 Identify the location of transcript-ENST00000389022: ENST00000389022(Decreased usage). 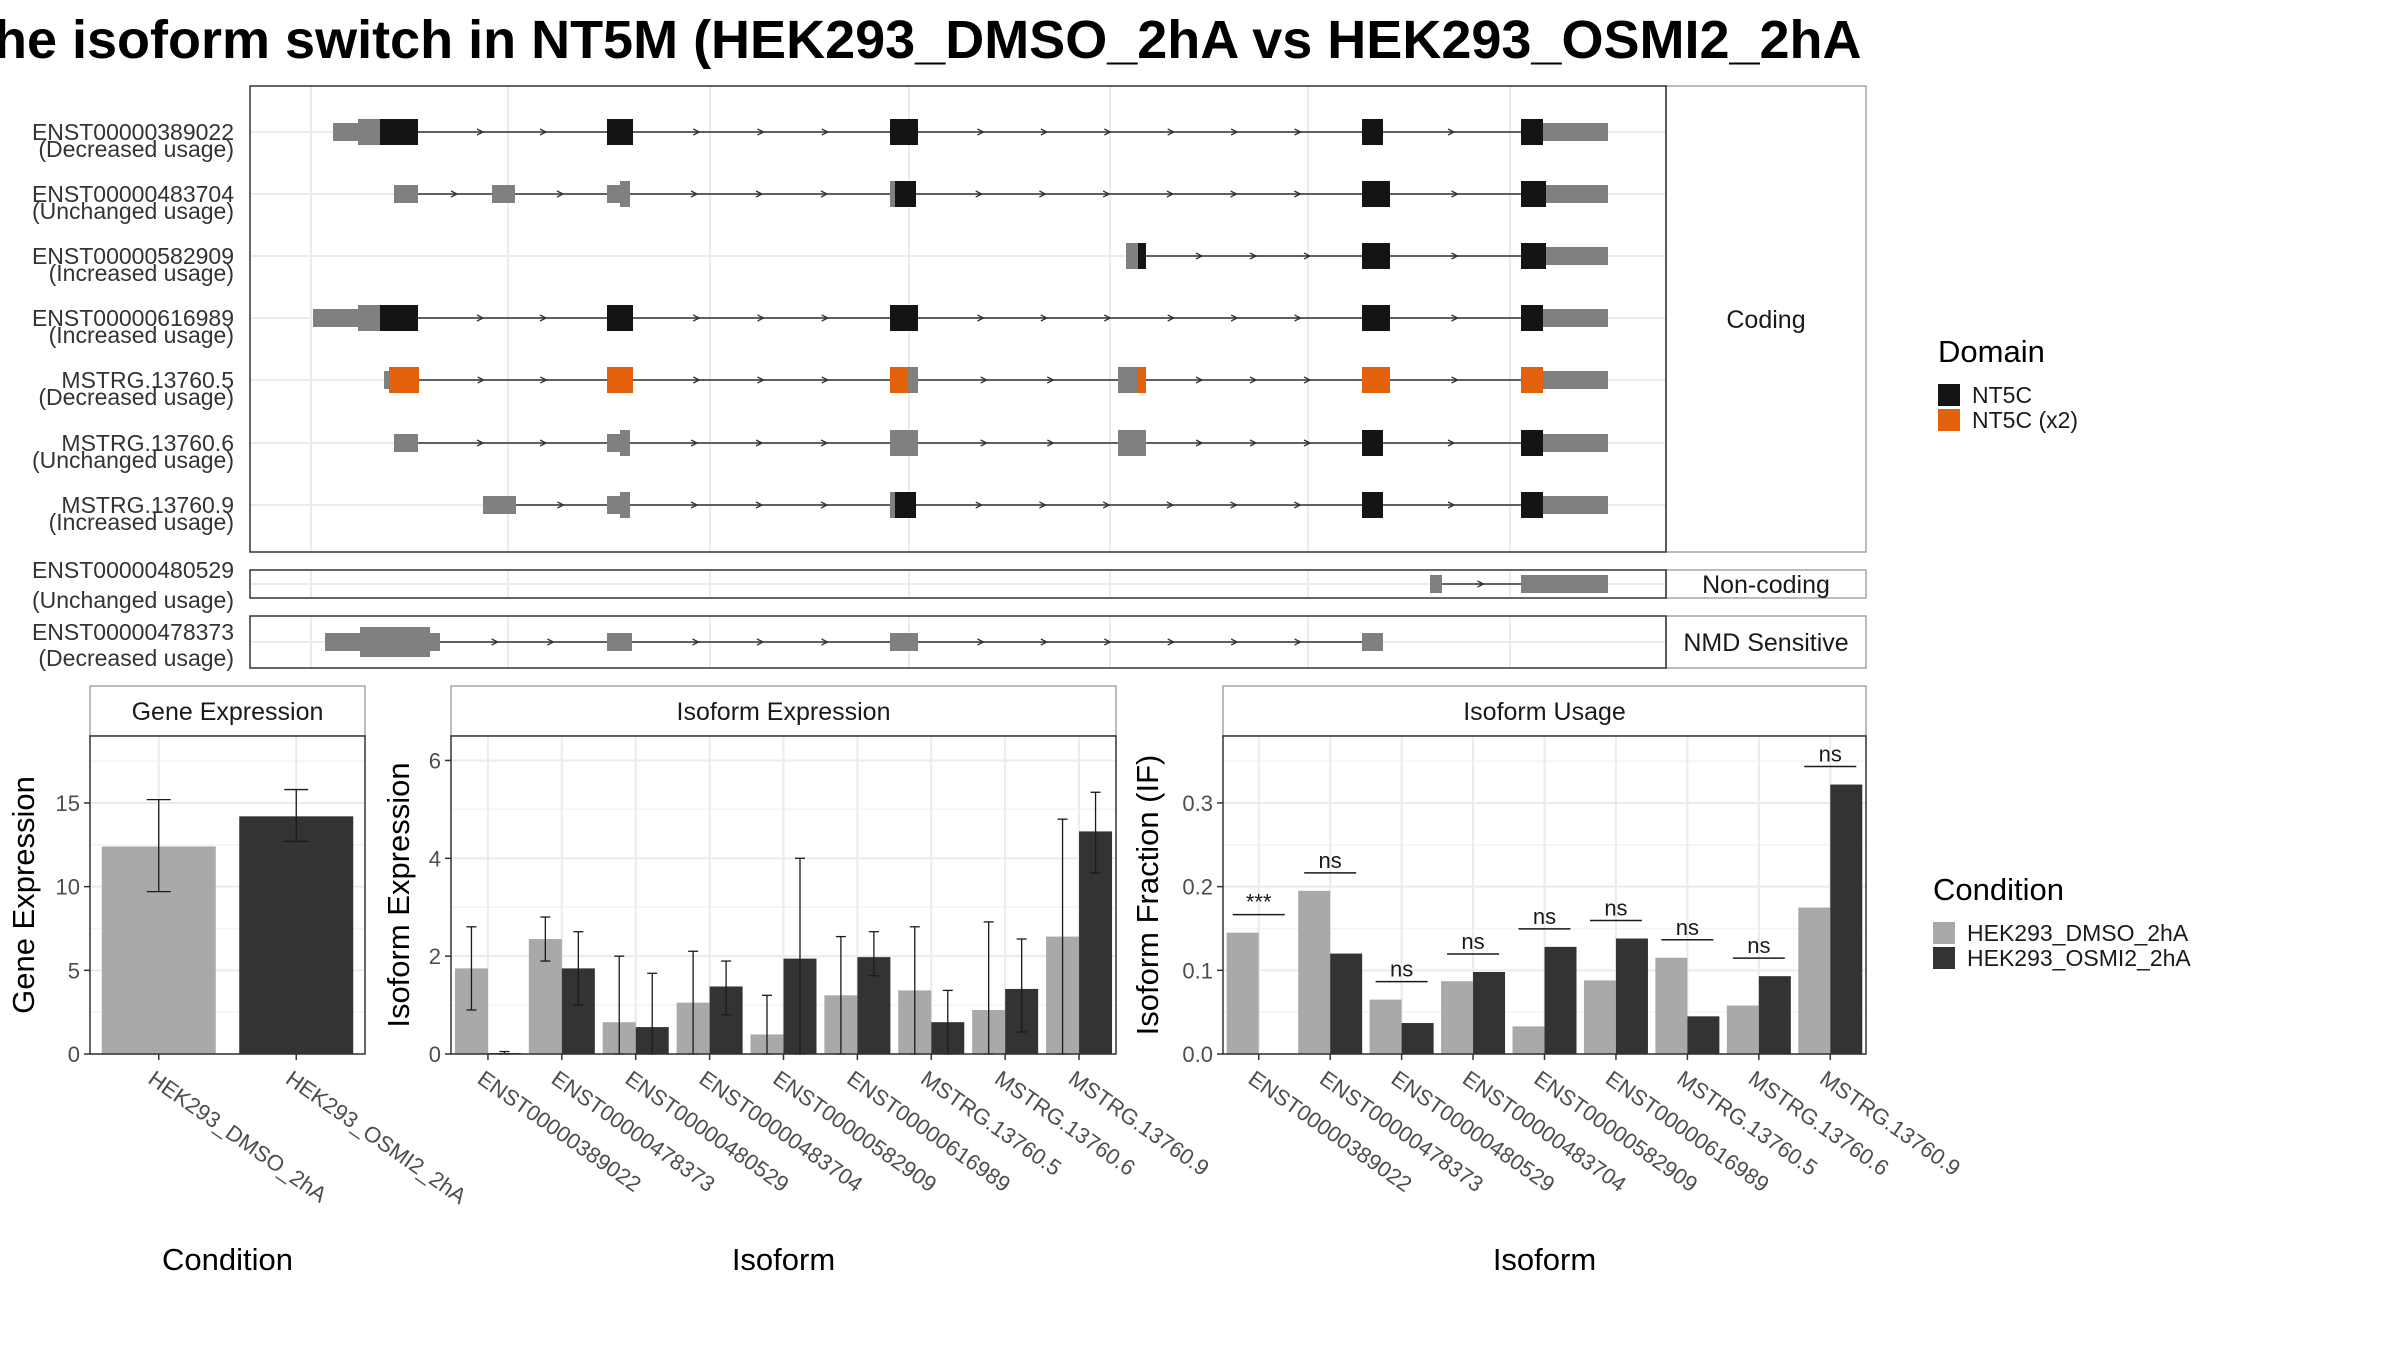
(820, 140).